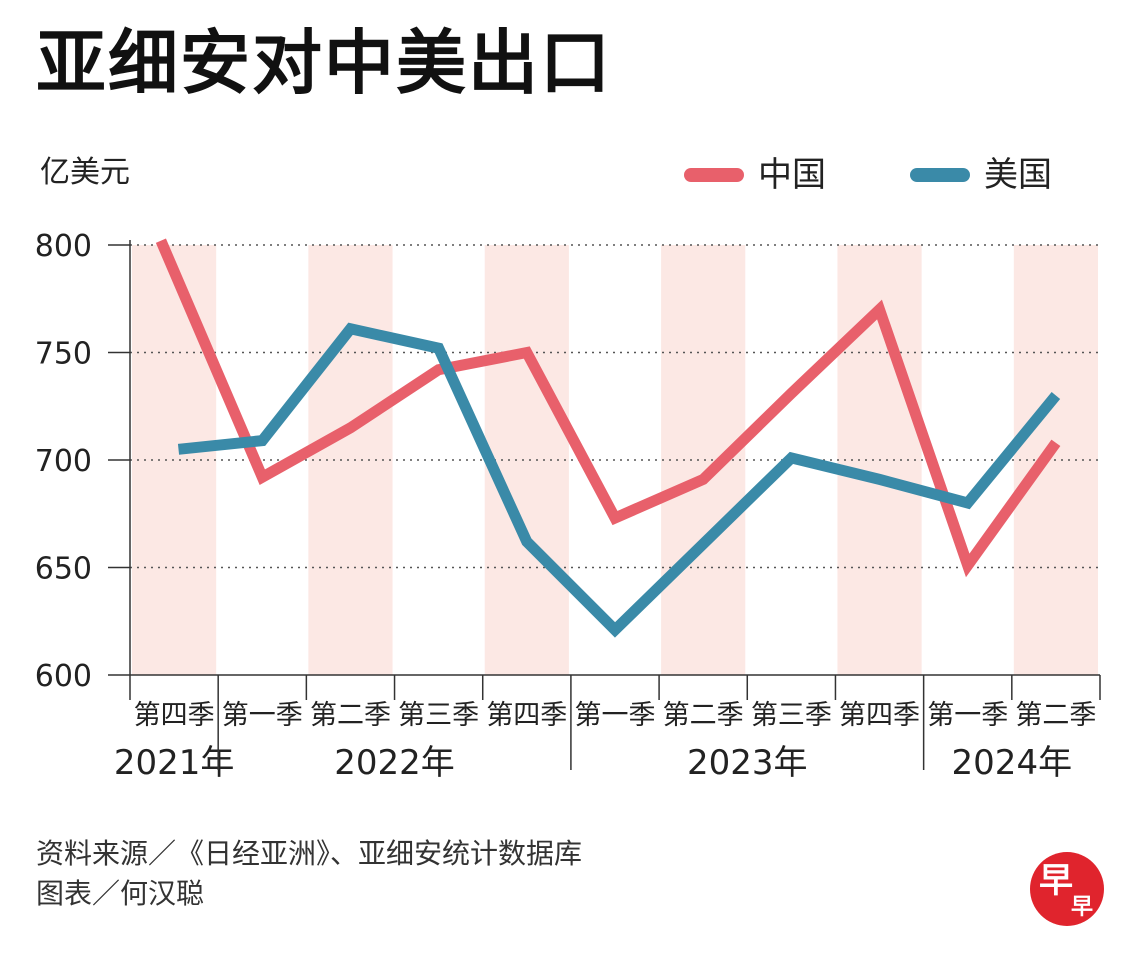  I want to click on chart-legend: 中国 美国, so click(570, 175).